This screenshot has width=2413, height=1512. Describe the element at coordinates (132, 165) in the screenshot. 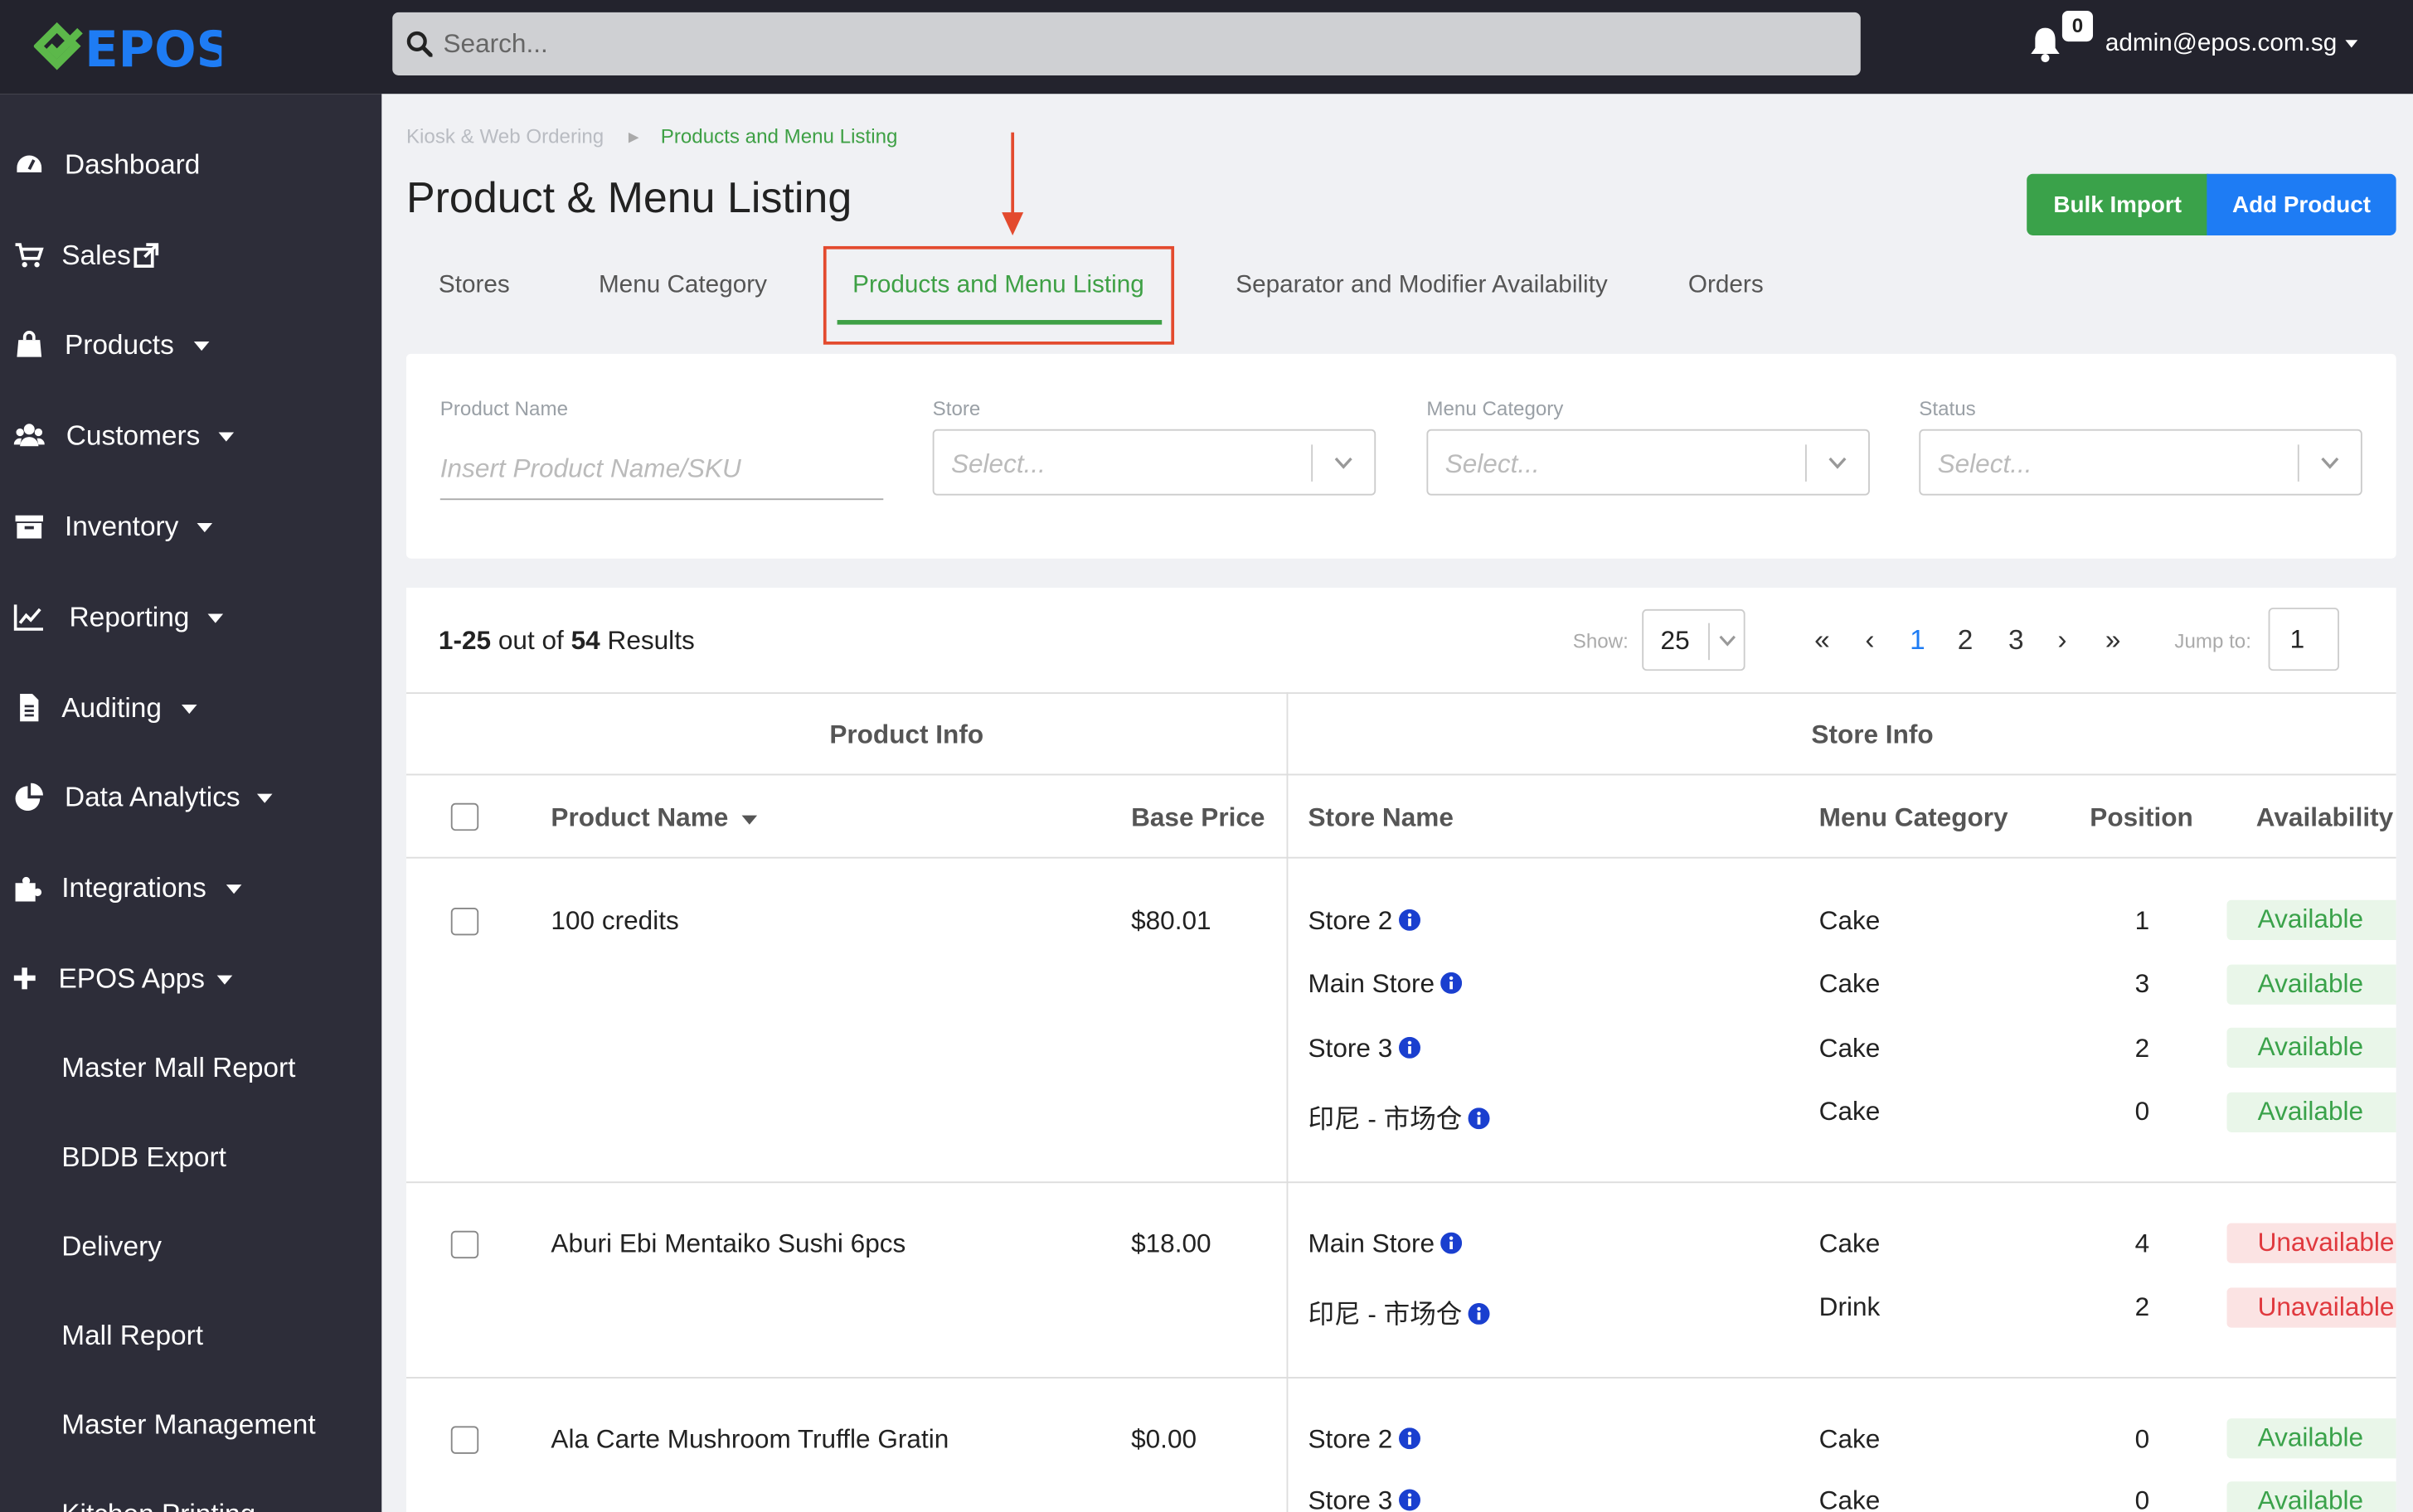

I see `sidebar-item-label: Dashboard` at that location.